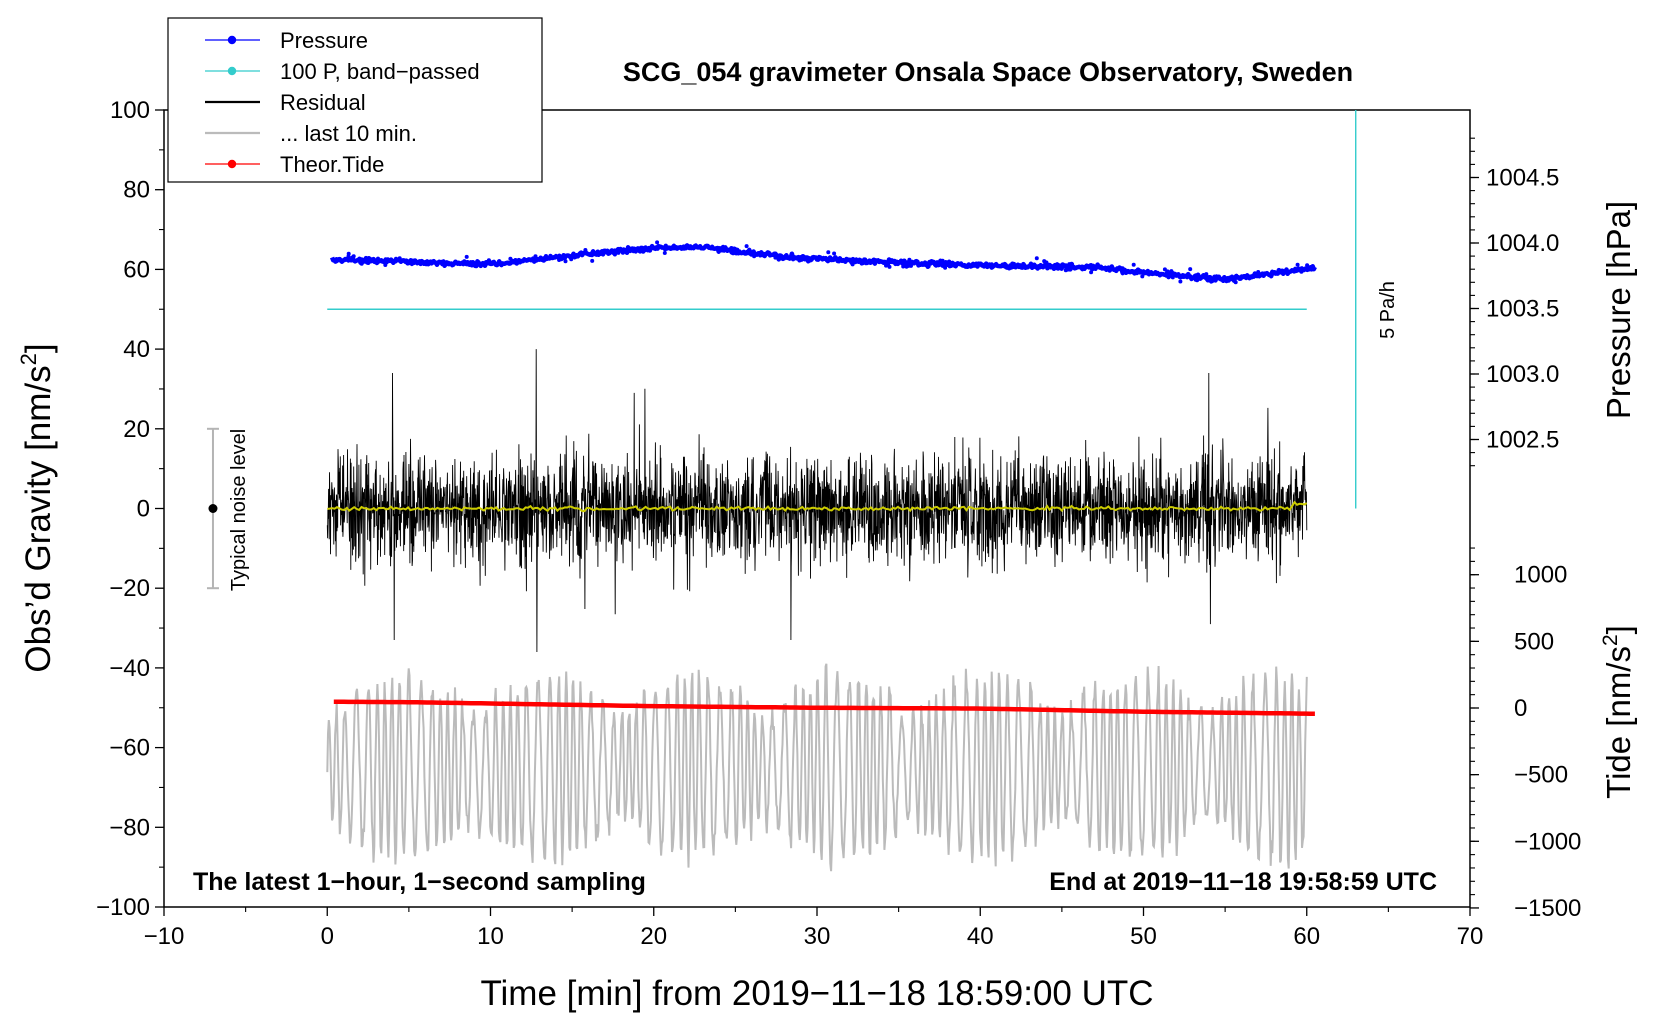 The image size is (1660, 1020). What do you see at coordinates (323, 102) in the screenshot?
I see `legend-label: Residual` at bounding box center [323, 102].